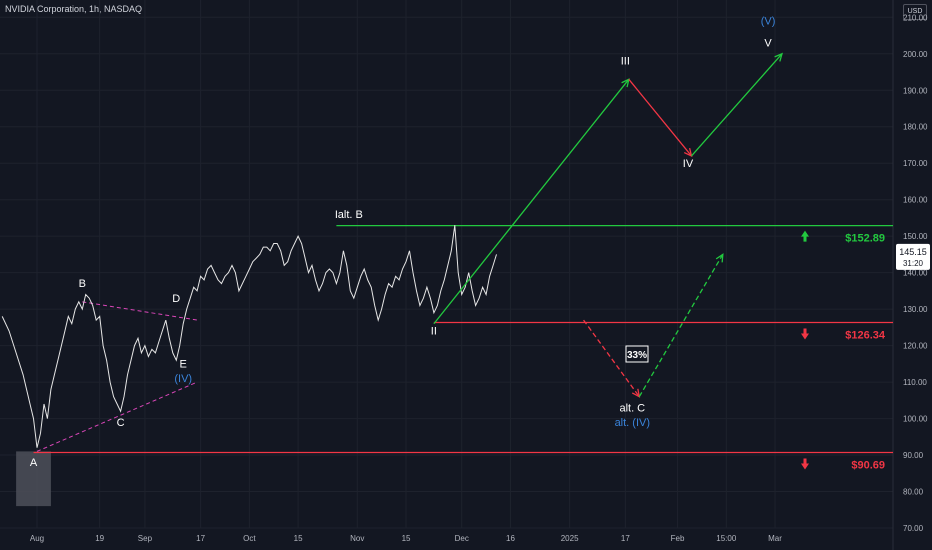 The width and height of the screenshot is (932, 550). Describe the element at coordinates (719, 258) in the screenshot. I see `alt-arrow-icon` at that location.